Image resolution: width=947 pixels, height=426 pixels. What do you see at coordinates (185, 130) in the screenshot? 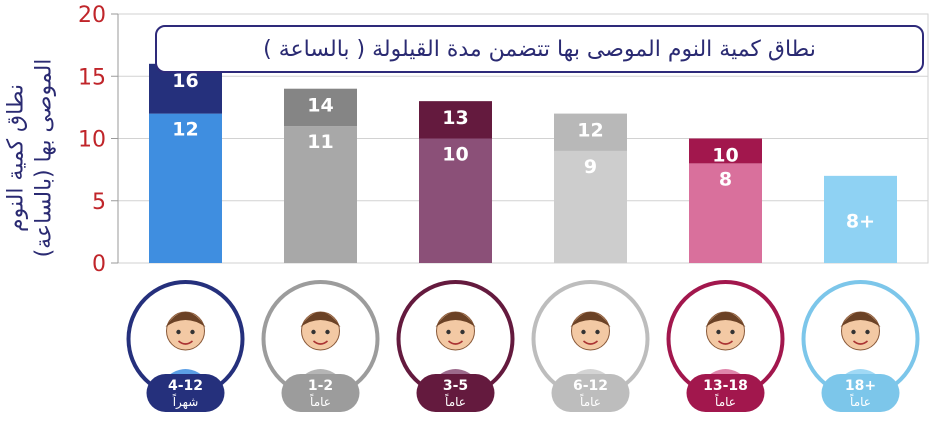
I see `bar-lower-label: 12` at bounding box center [185, 130].